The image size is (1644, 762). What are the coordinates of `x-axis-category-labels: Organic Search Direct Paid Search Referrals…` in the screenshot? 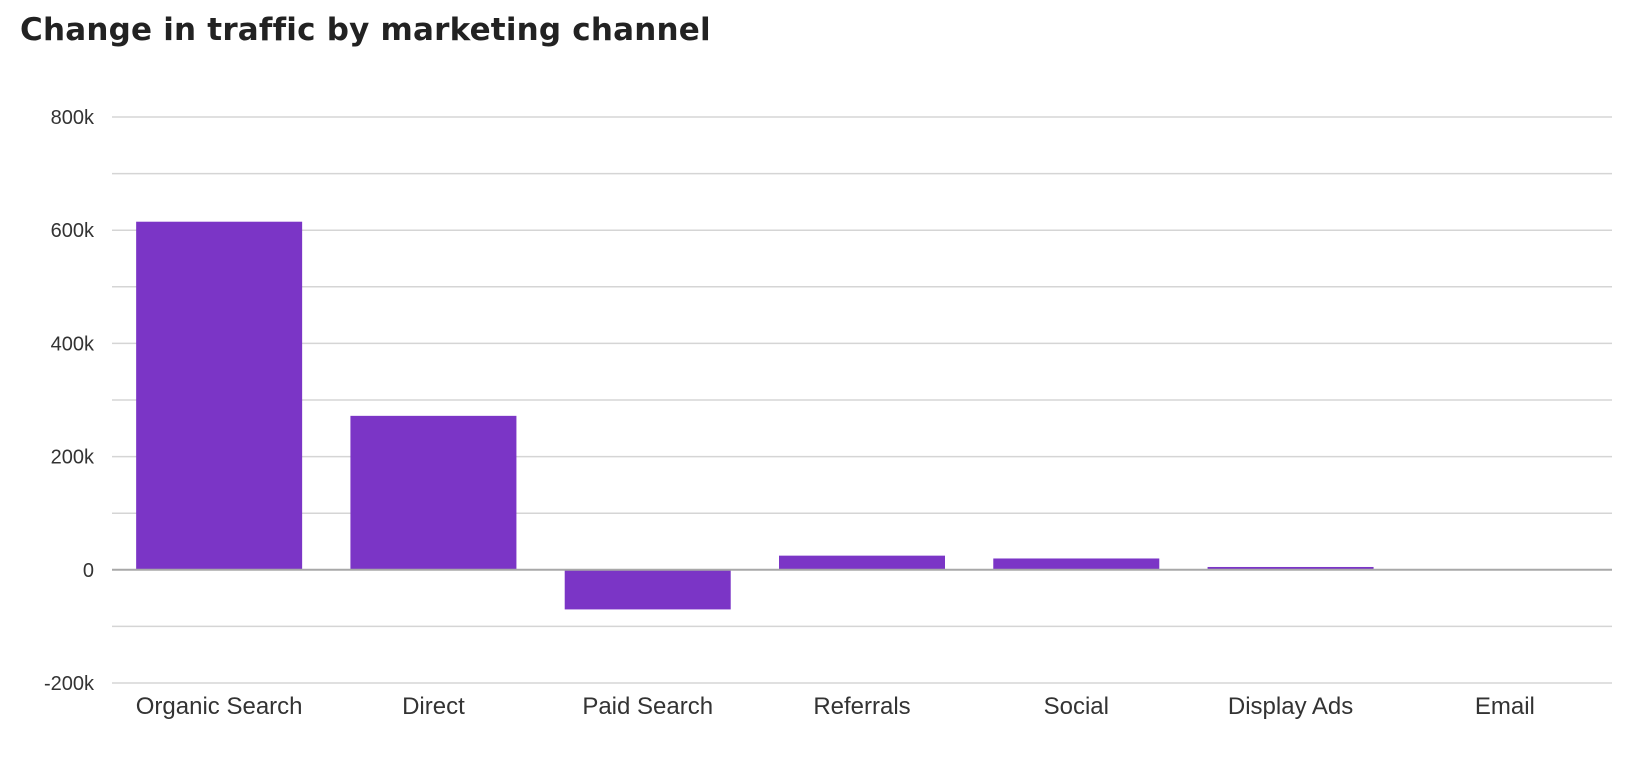 It's located at (835, 706).